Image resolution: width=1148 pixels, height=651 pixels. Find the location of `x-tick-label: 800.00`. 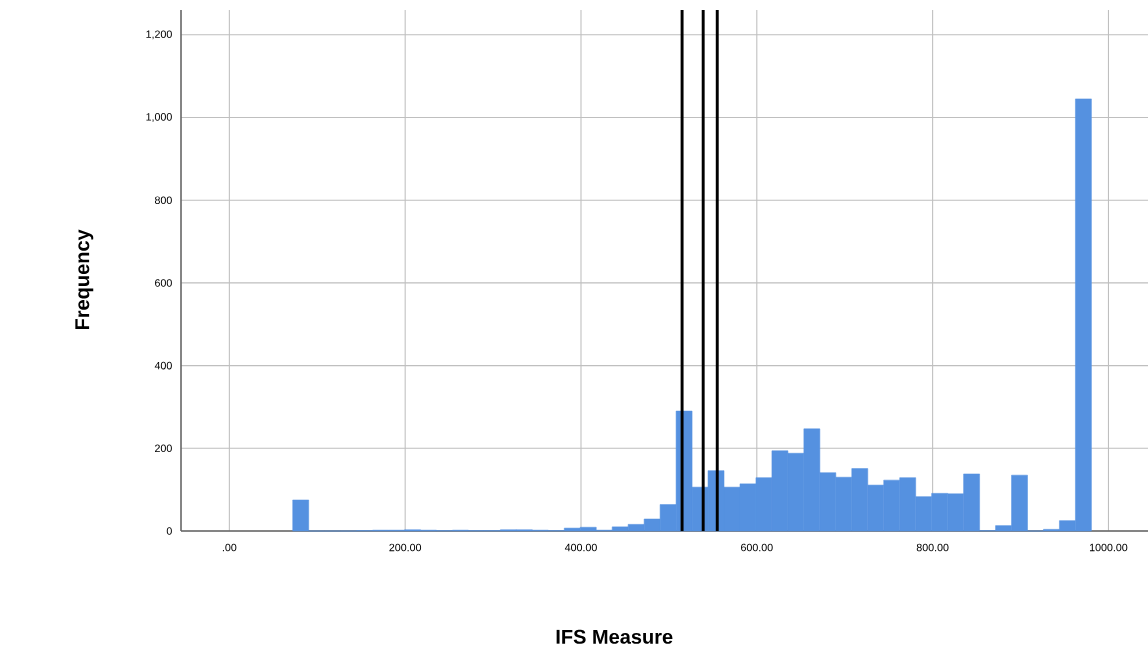

x-tick-label: 800.00 is located at coordinates (932, 547).